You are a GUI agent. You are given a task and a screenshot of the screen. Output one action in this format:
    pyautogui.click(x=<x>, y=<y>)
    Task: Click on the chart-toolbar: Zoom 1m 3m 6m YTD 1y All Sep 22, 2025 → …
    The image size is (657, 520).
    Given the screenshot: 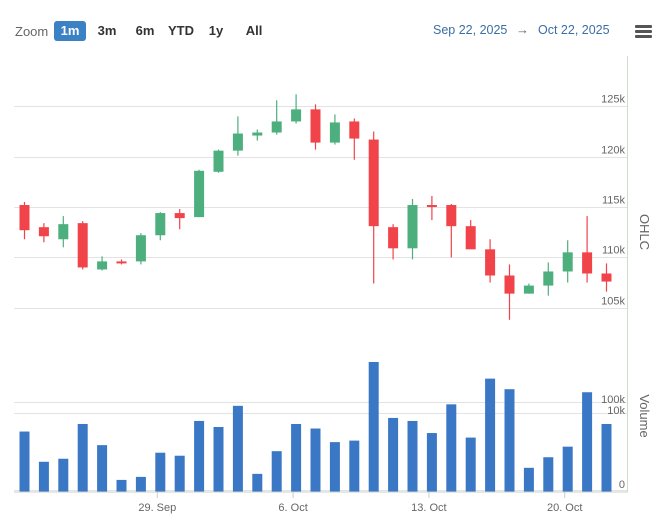 What is the action you would take?
    pyautogui.click(x=328, y=24)
    